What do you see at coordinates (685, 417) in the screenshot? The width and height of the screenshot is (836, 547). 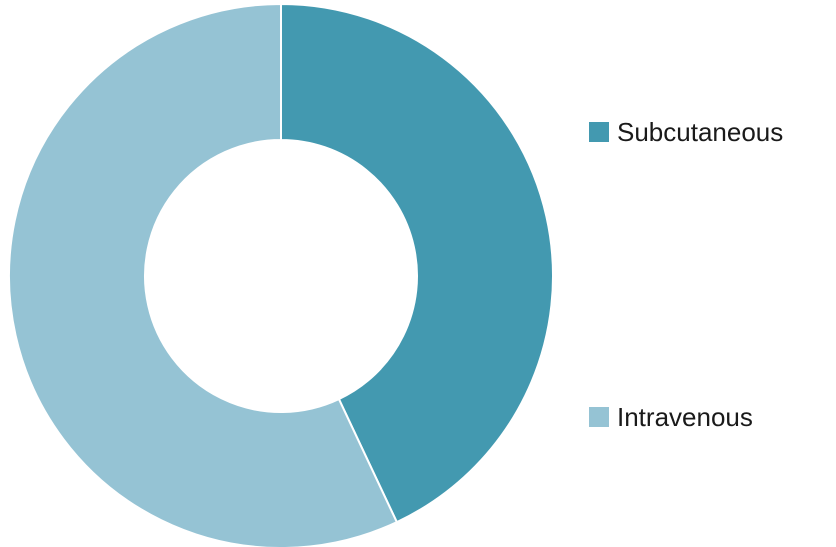 I see `legend-label-intravenous: Intravenous` at bounding box center [685, 417].